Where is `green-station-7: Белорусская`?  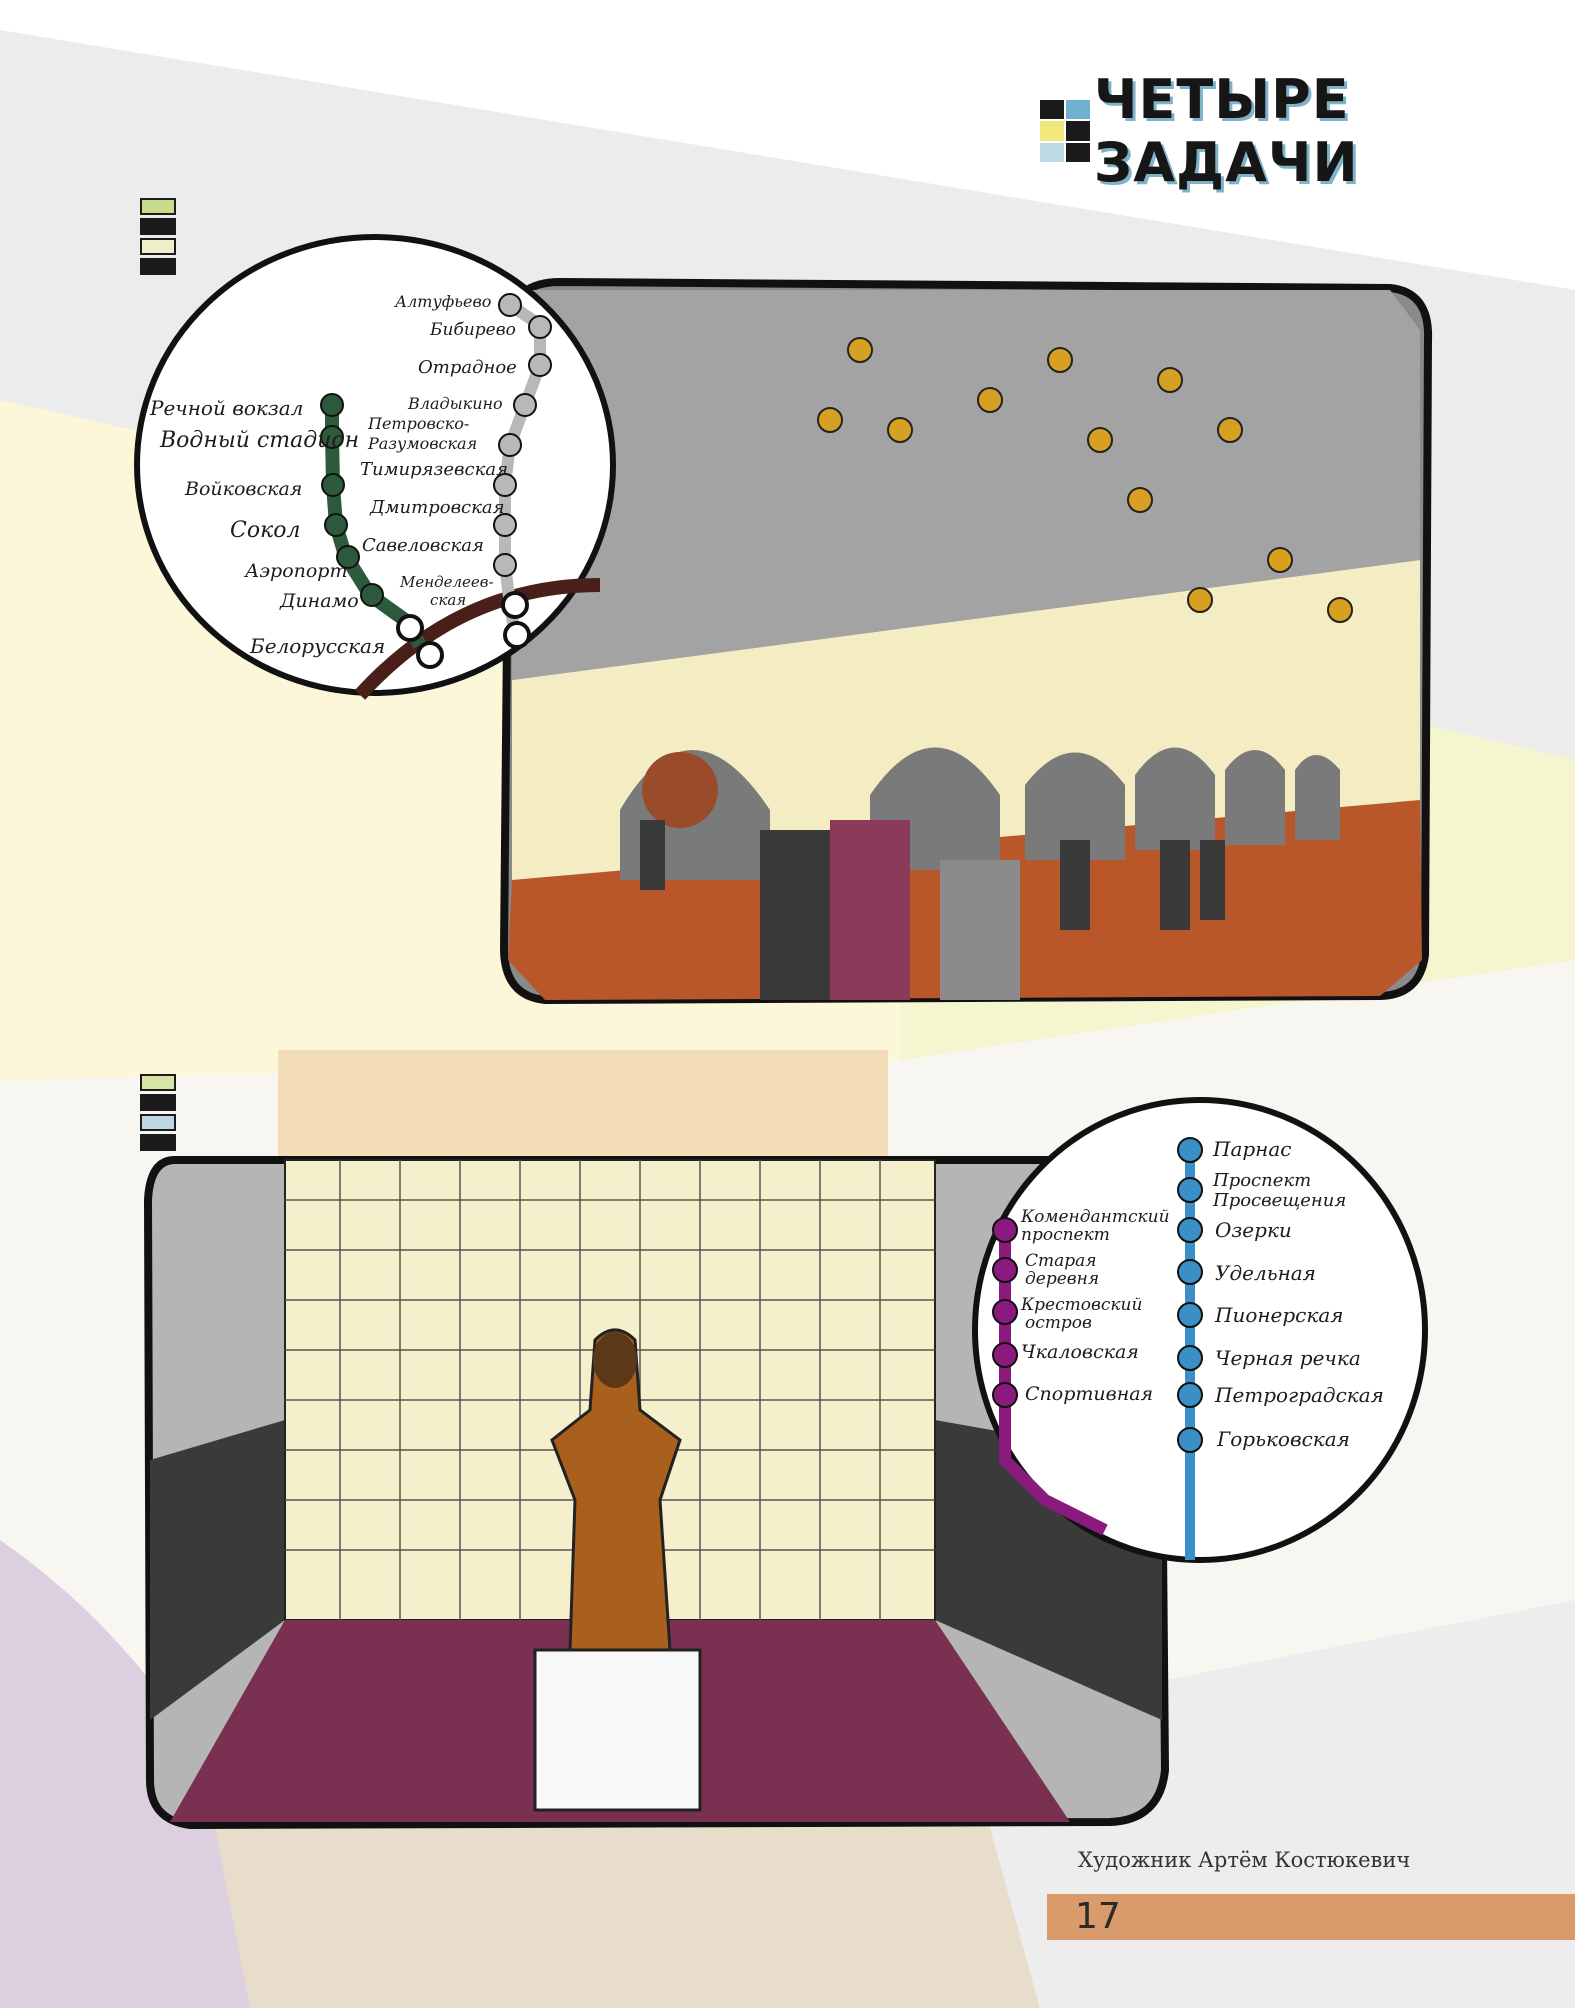 green-station-7: Белорусская is located at coordinates (317, 646).